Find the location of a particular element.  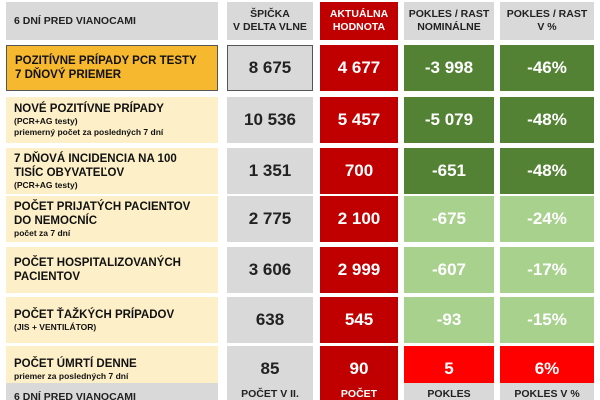

row-label: POČET ŤAŽKÝCH PRÍPADOV (JIS + VENTILÁTOR) is located at coordinates (112, 320).